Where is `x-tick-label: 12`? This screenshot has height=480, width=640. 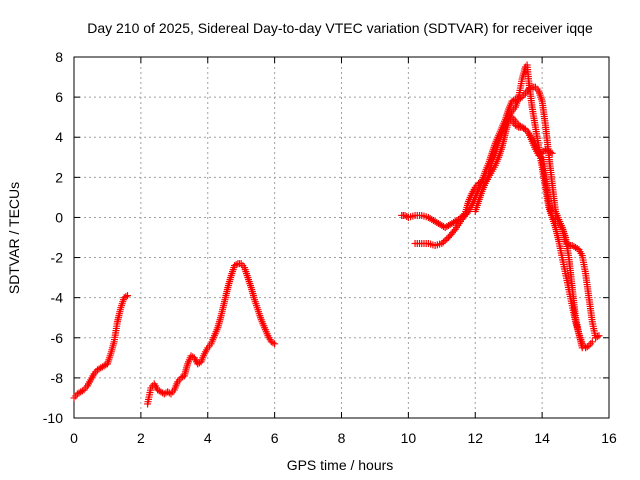
x-tick-label: 12 is located at coordinates (475, 438).